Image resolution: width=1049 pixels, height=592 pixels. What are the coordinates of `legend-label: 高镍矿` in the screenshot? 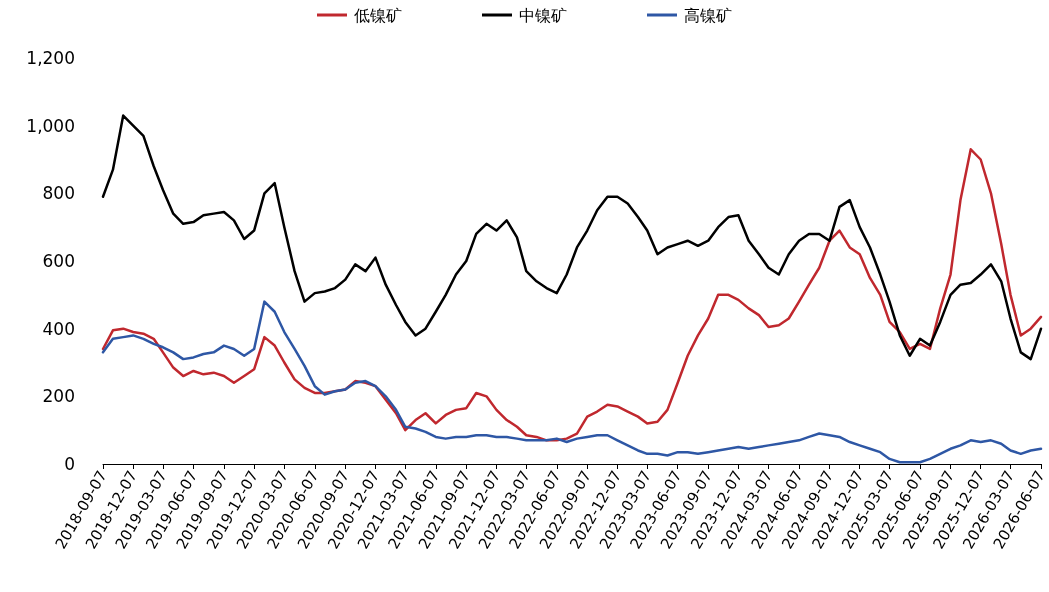 It's located at (708, 15).